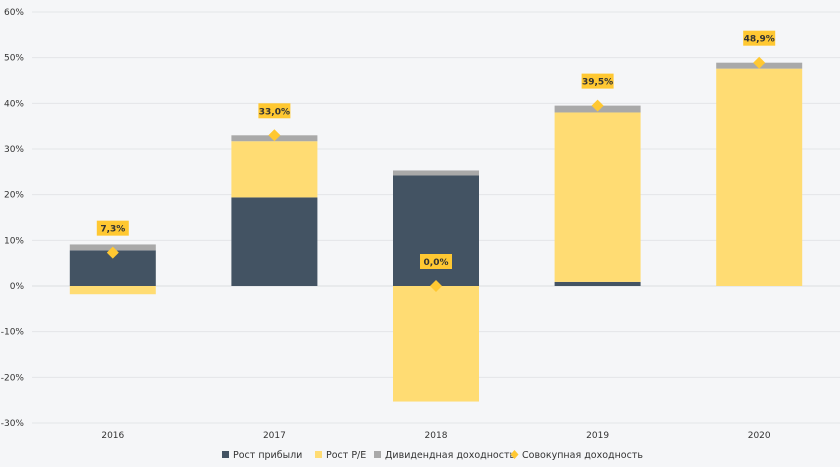 The width and height of the screenshot is (840, 467). What do you see at coordinates (582, 455) in the screenshot?
I see `legend-label: Совокупная доходность` at bounding box center [582, 455].